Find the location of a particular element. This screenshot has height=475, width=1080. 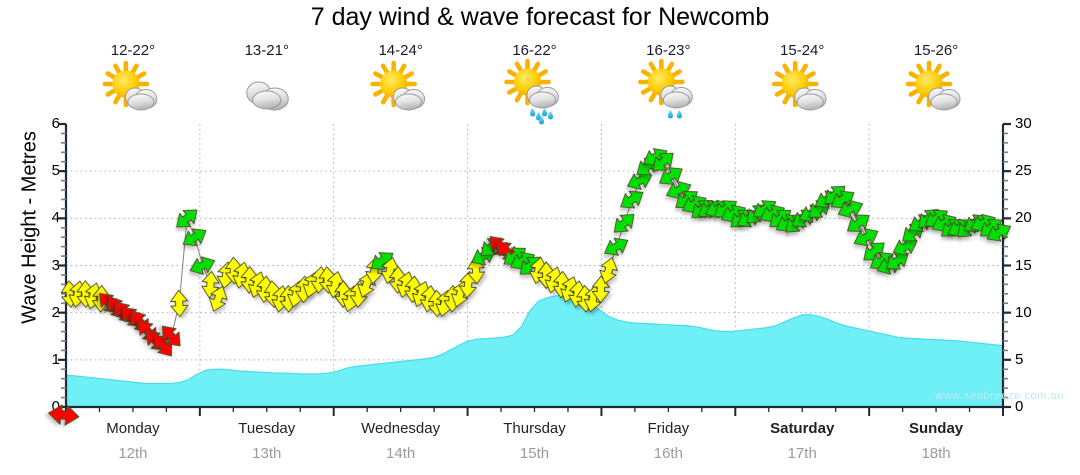

right-tick-20: 20 is located at coordinates (1023, 218).